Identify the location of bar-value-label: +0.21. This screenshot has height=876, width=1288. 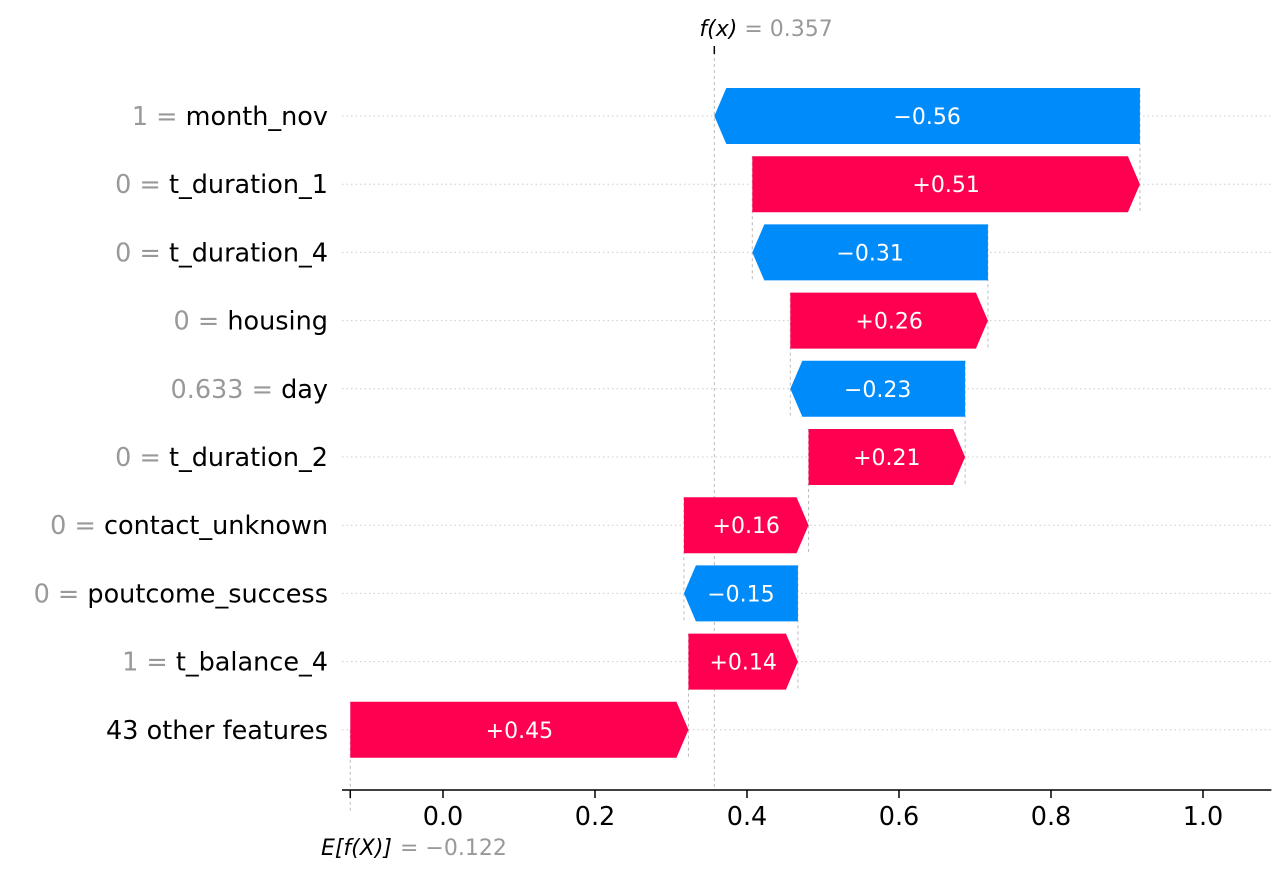
(886, 458).